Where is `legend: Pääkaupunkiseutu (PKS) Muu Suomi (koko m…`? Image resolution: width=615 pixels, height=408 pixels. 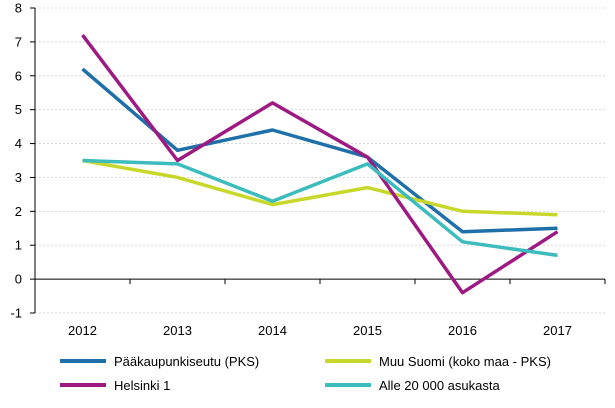
legend: Pääkaupunkiseutu (PKS) Muu Suomi (koko m… is located at coordinates (330, 373).